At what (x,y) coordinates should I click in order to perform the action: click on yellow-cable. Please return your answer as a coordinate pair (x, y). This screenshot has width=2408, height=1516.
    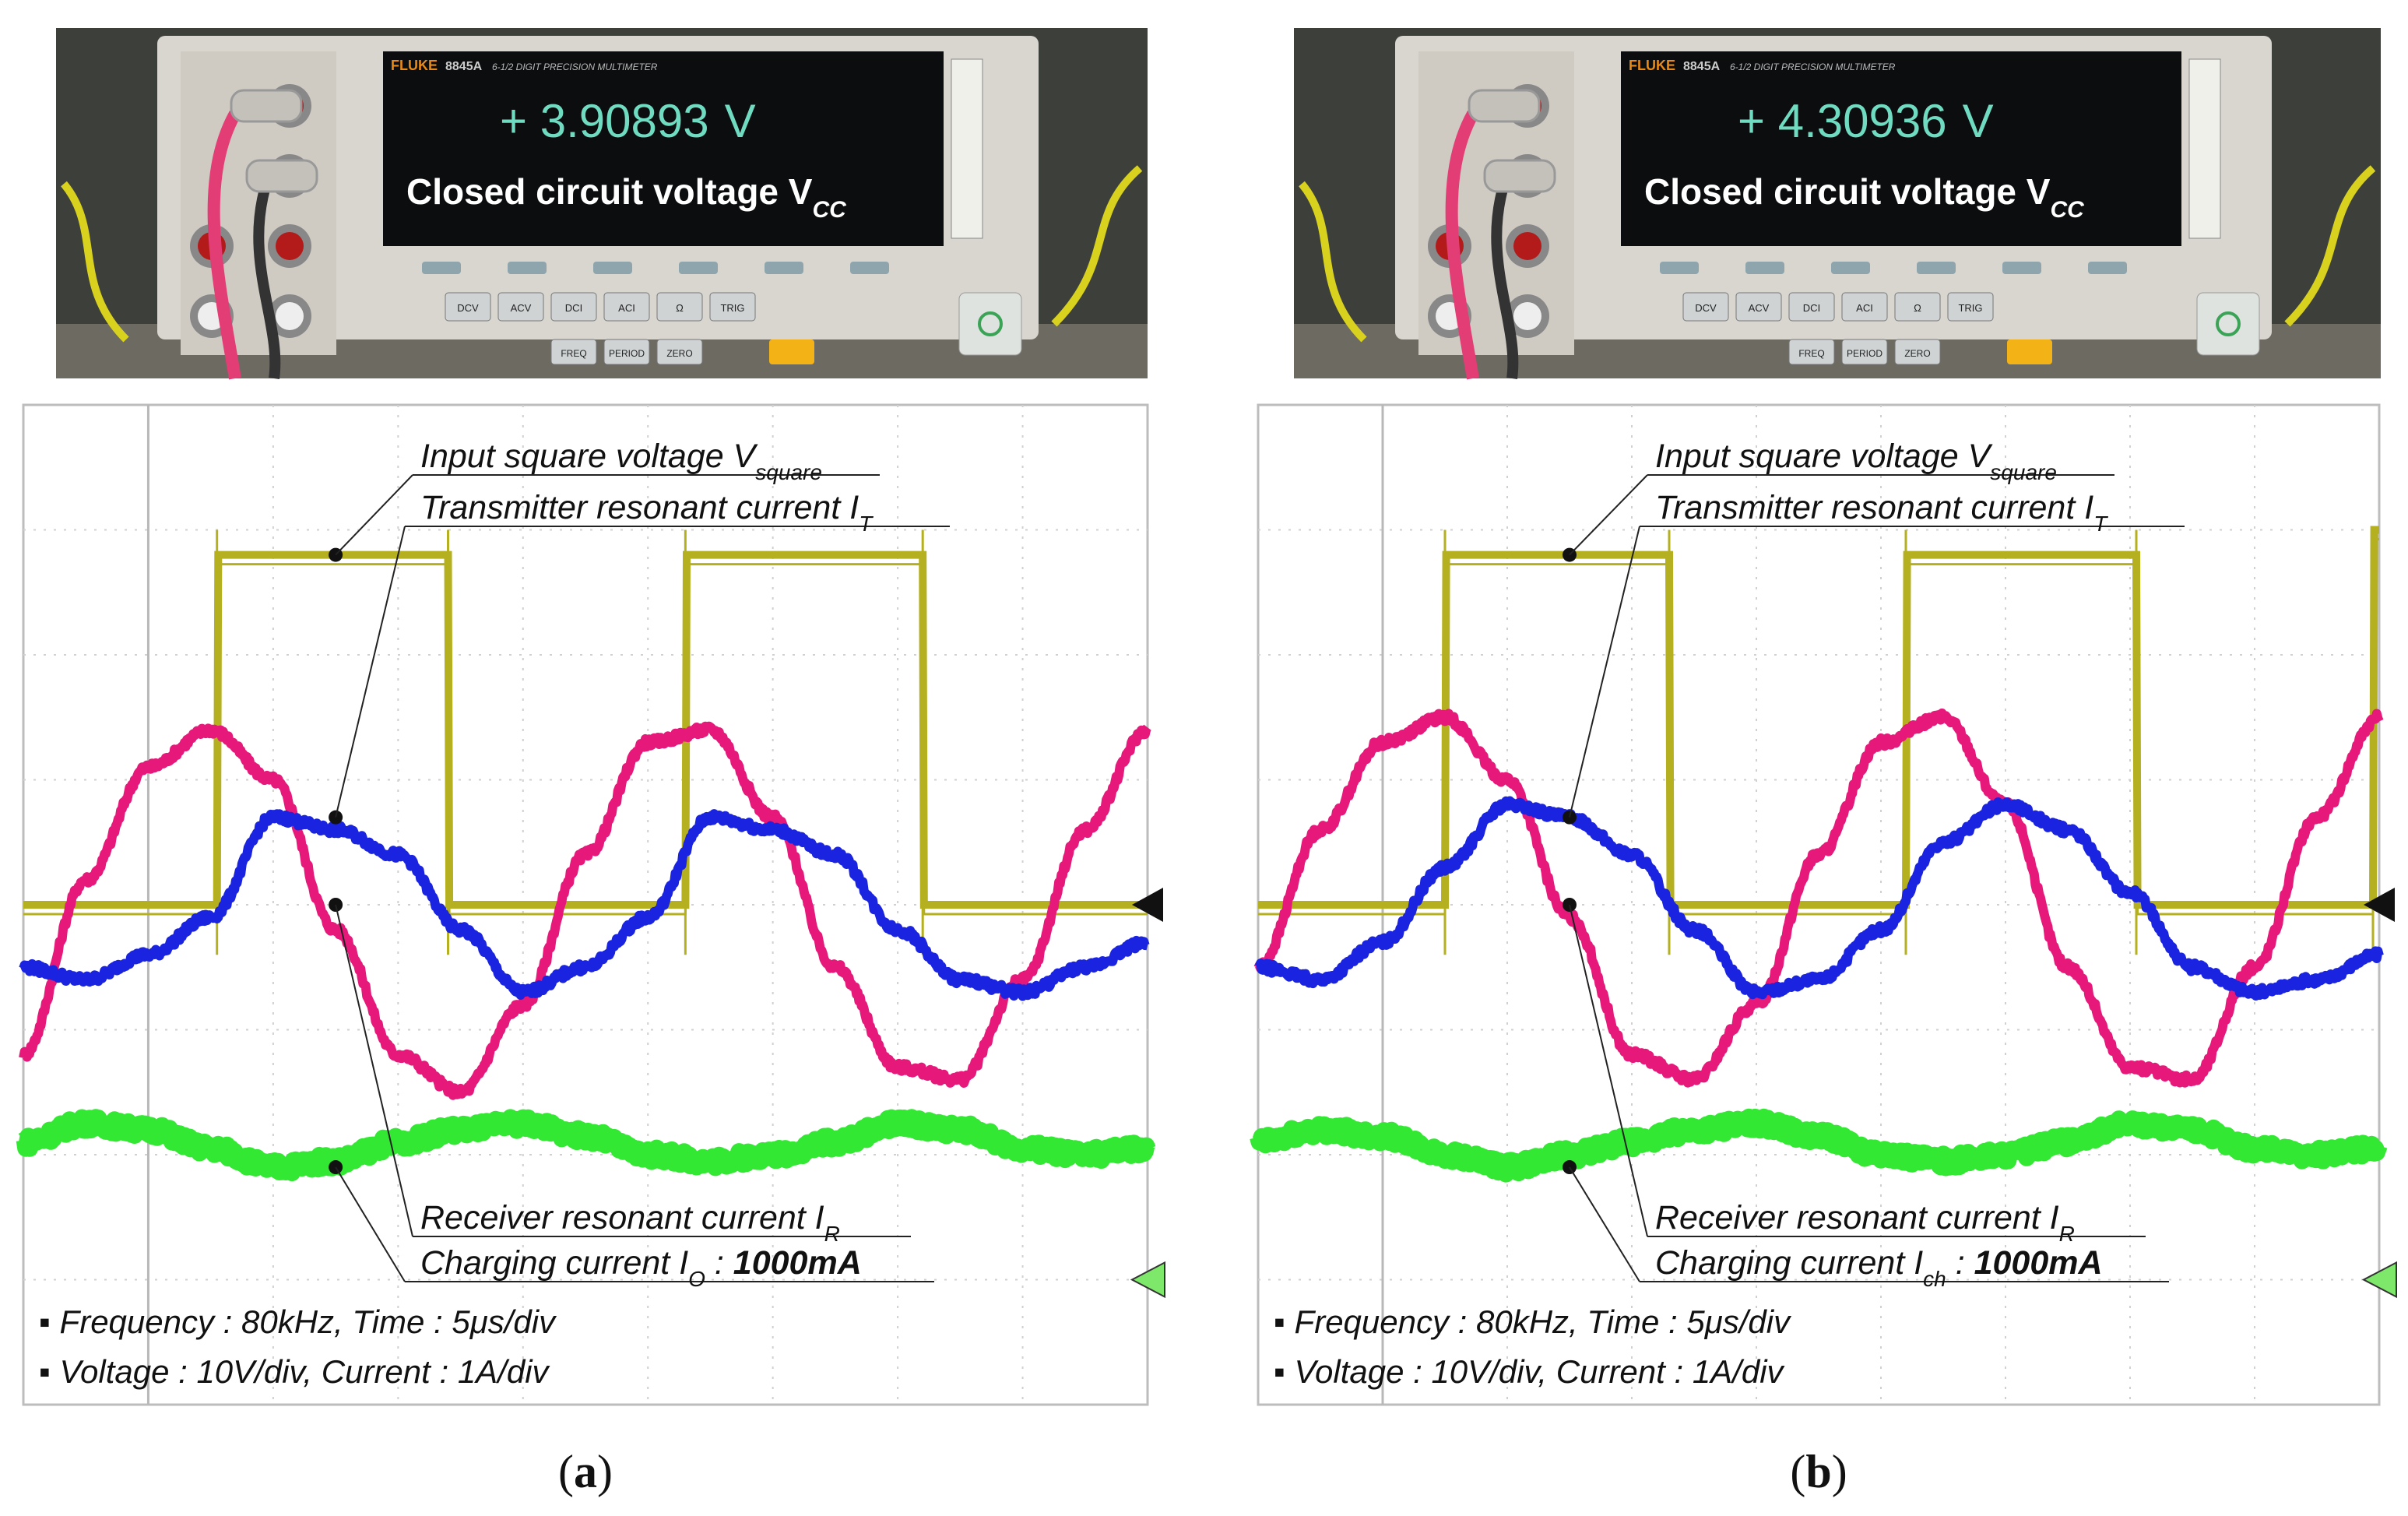
    Looking at the image, I should click on (1333, 262).